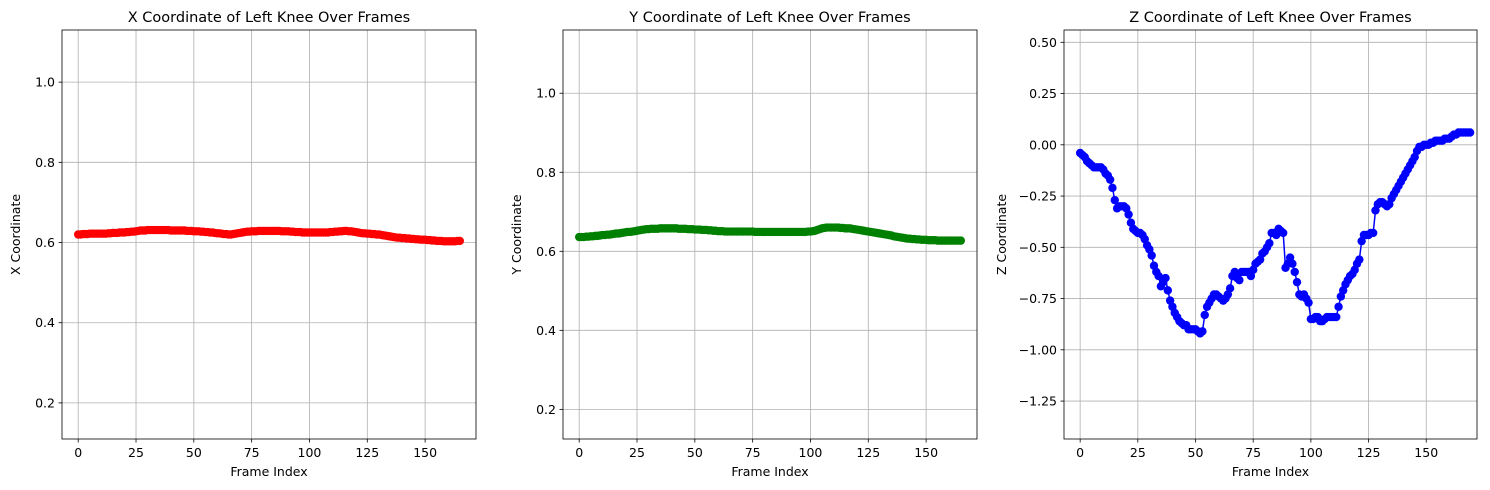  What do you see at coordinates (1043, 93) in the screenshot?
I see `y-tick-label: 0.25` at bounding box center [1043, 93].